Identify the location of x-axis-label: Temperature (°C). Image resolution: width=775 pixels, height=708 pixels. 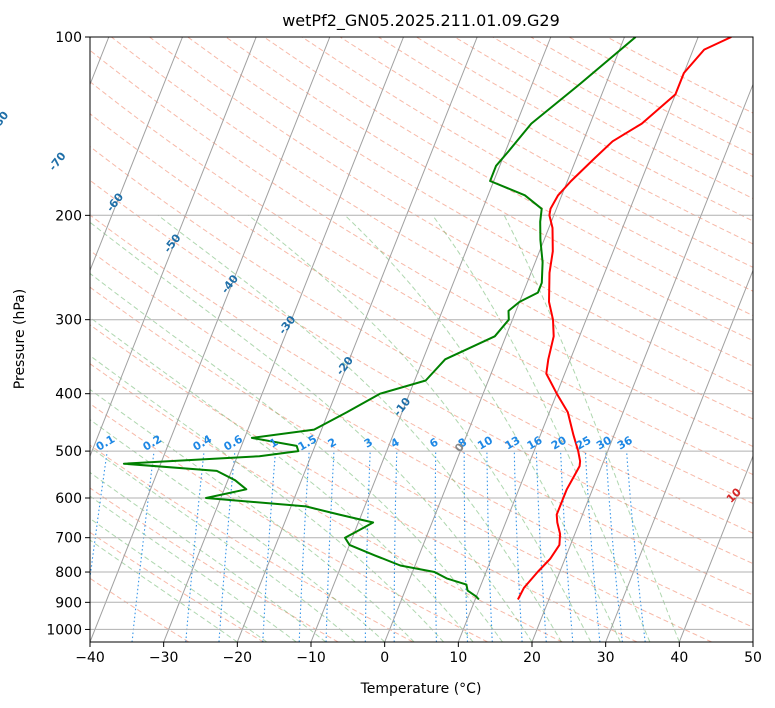
(421, 689).